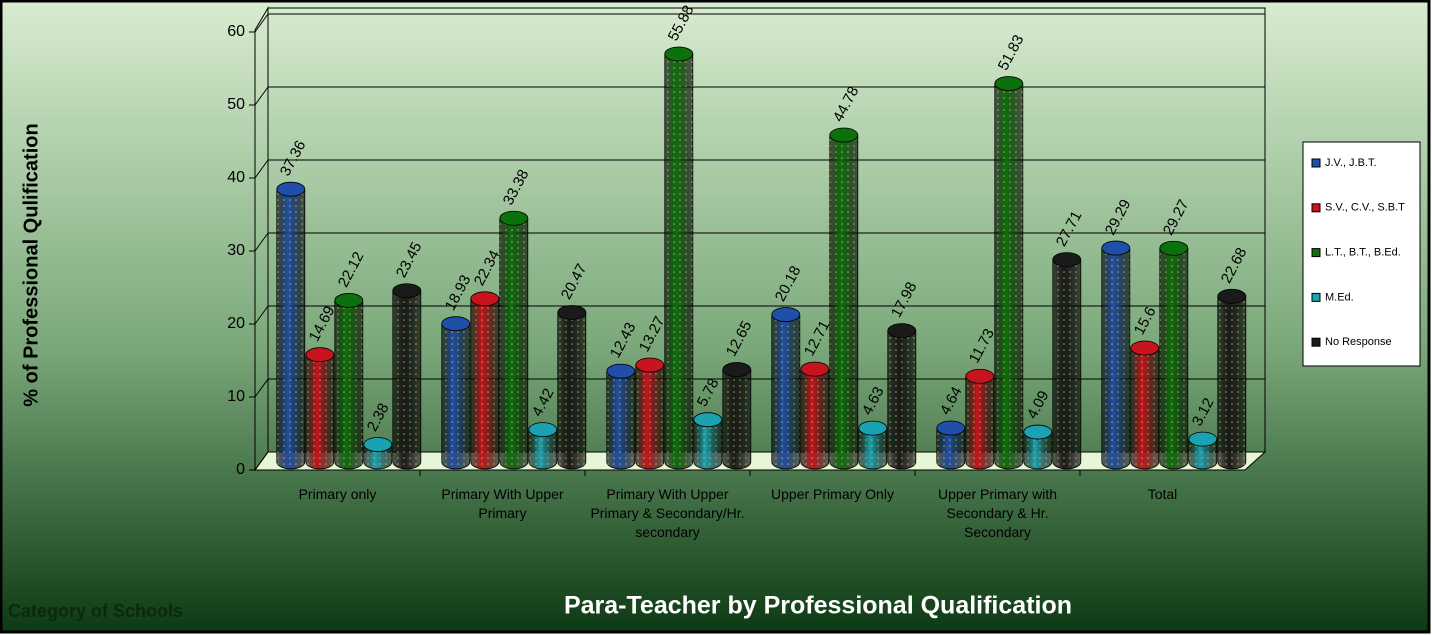 This screenshot has width=1432, height=635. What do you see at coordinates (236, 104) in the screenshot?
I see `y-tick-label: 50` at bounding box center [236, 104].